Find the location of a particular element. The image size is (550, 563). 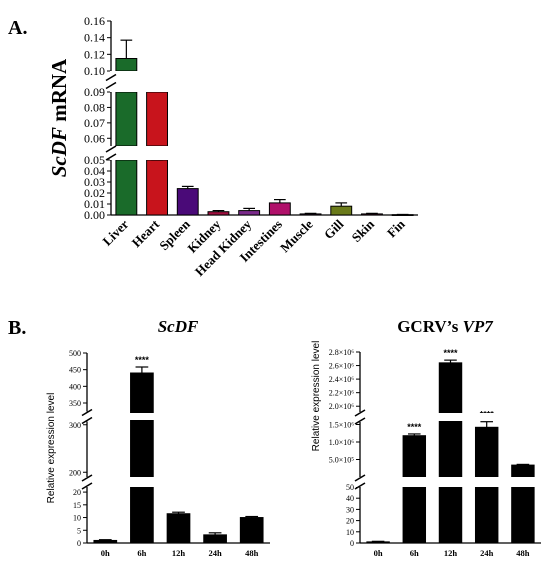

y-tick-label: 350 is located at coordinates (75, 403).